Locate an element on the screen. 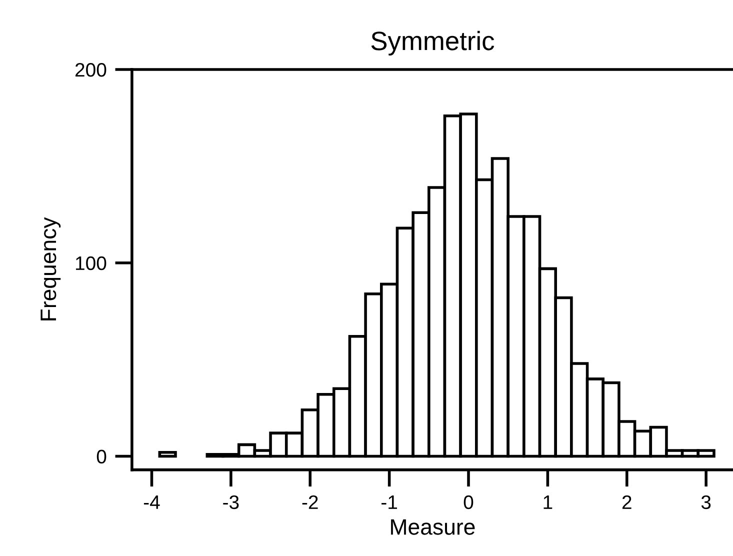 Image resolution: width=733 pixels, height=556 pixels. x-tick-label: -1 is located at coordinates (390, 502).